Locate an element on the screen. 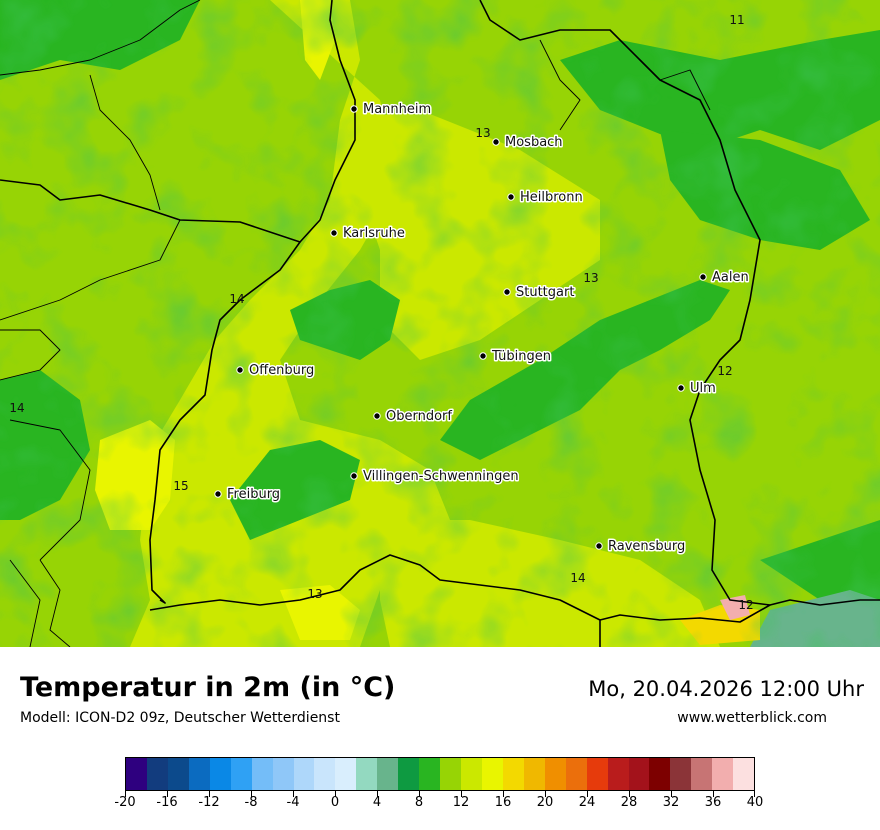  forecast-datetime: Mo, 20.04.2026 12:00 Uhr is located at coordinates (726, 689).